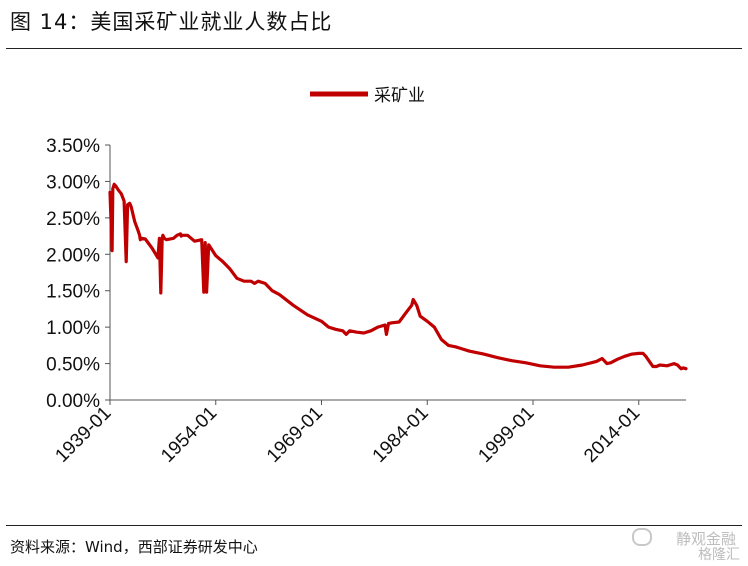  What do you see at coordinates (401, 435) in the screenshot?
I see `x-tick-label: 1984-01` at bounding box center [401, 435].